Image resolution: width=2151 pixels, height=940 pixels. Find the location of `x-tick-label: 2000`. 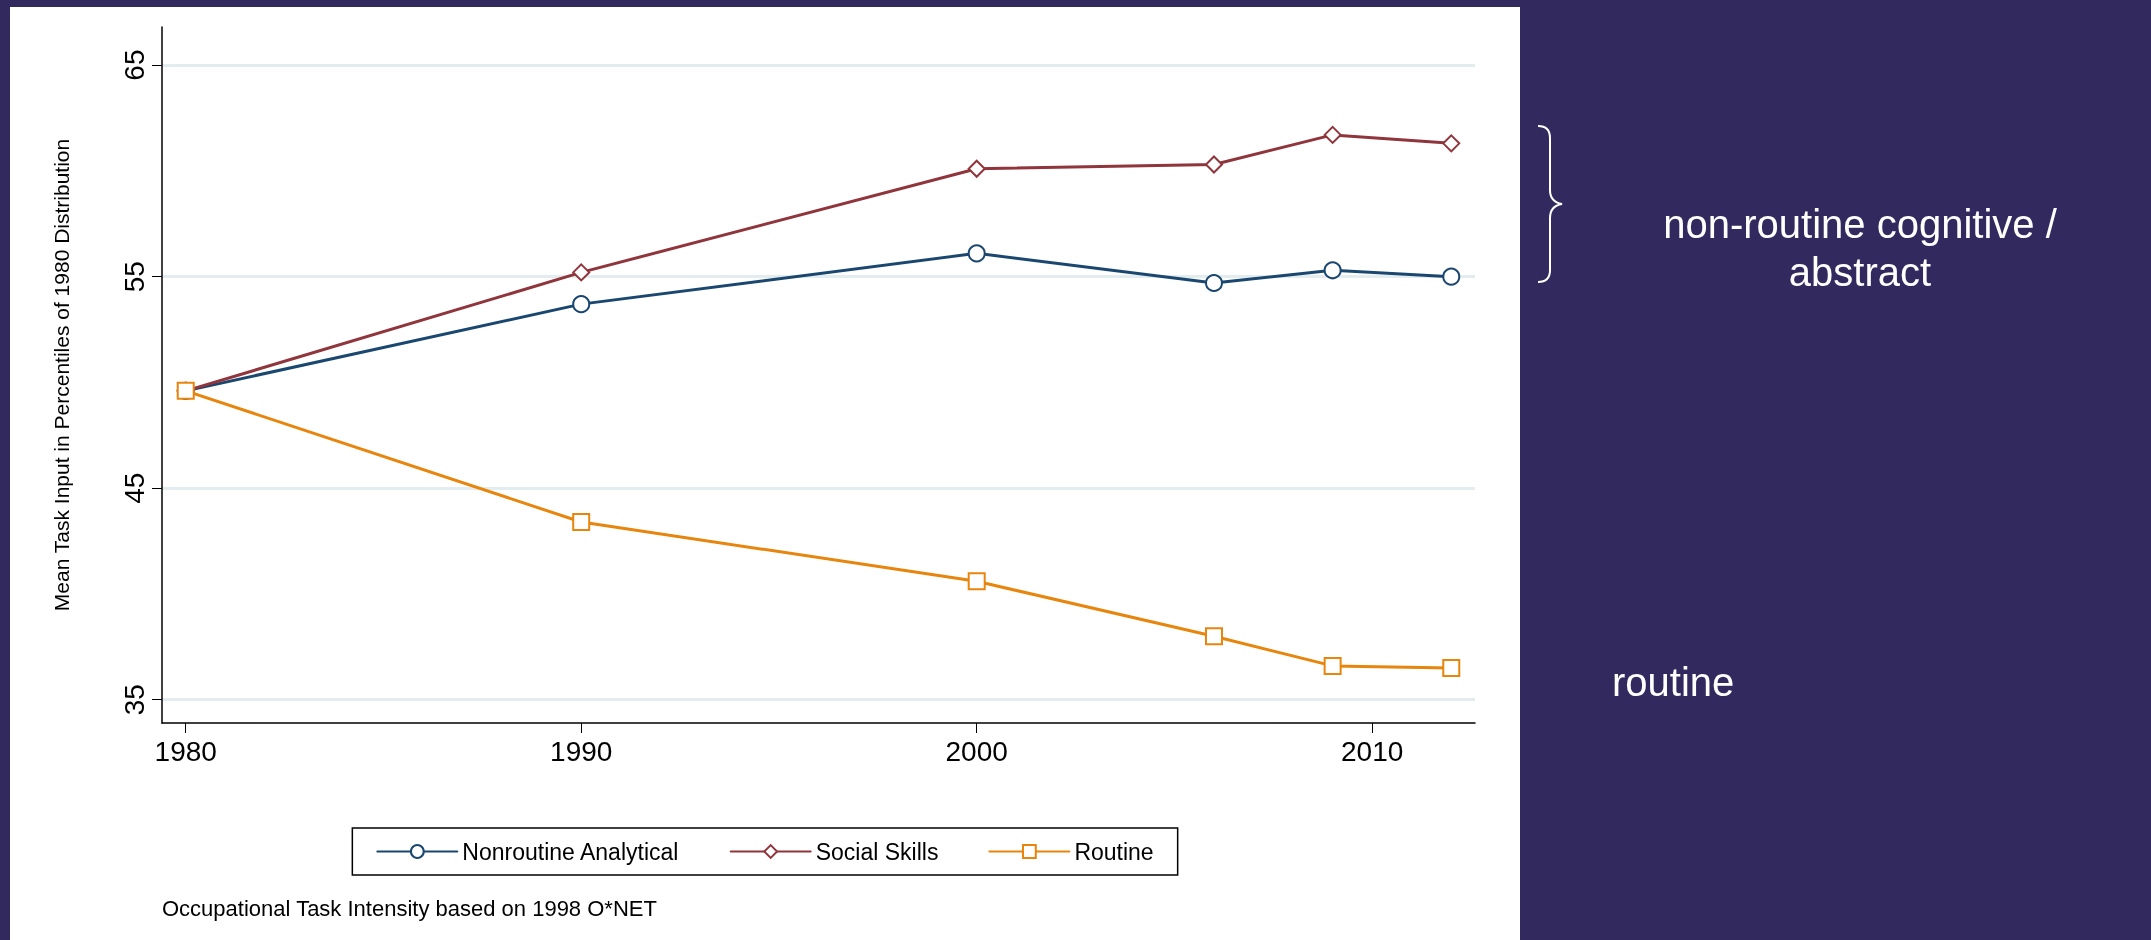

x-tick-label: 2000 is located at coordinates (976, 751).